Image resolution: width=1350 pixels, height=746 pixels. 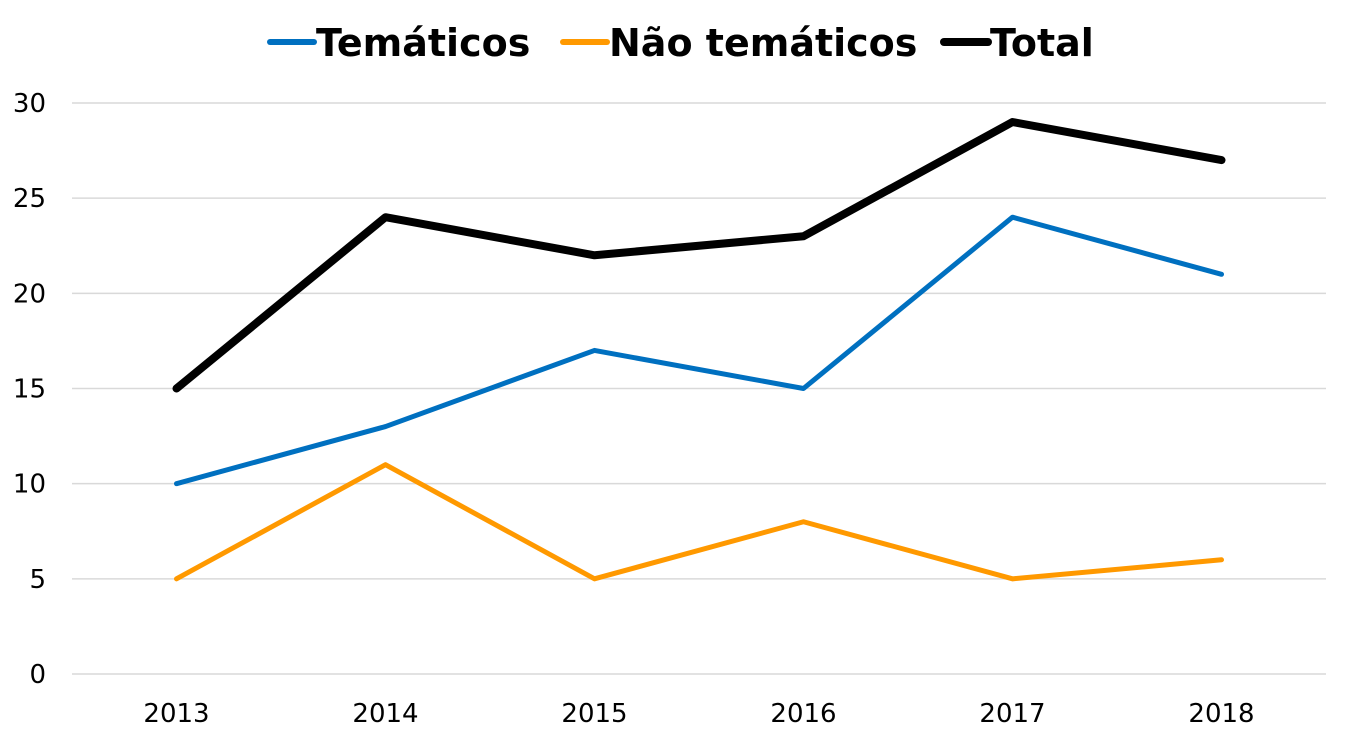 What do you see at coordinates (29, 294) in the screenshot?
I see `y-tick-label: 20` at bounding box center [29, 294].